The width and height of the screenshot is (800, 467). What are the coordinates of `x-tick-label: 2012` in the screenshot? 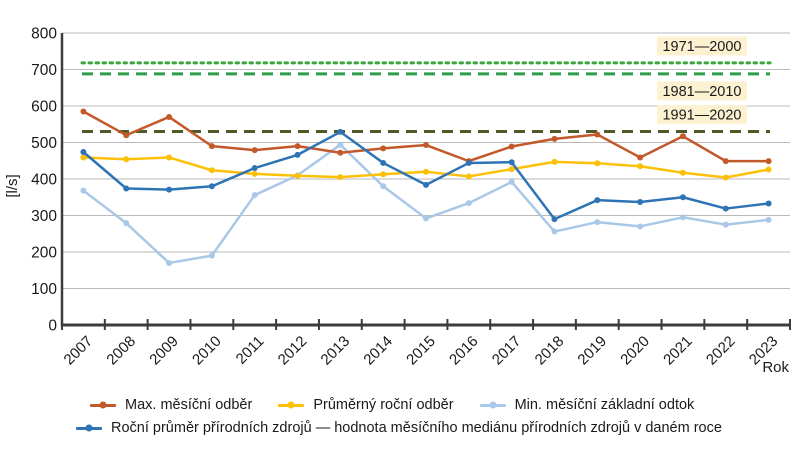 It's located at (293, 351).